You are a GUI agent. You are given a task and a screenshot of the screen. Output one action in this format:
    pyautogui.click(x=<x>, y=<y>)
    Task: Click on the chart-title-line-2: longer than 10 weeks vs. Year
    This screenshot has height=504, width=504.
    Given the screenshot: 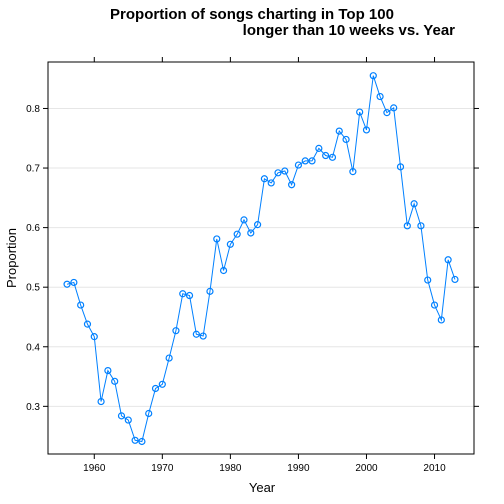 What is the action you would take?
    pyautogui.click(x=349, y=30)
    